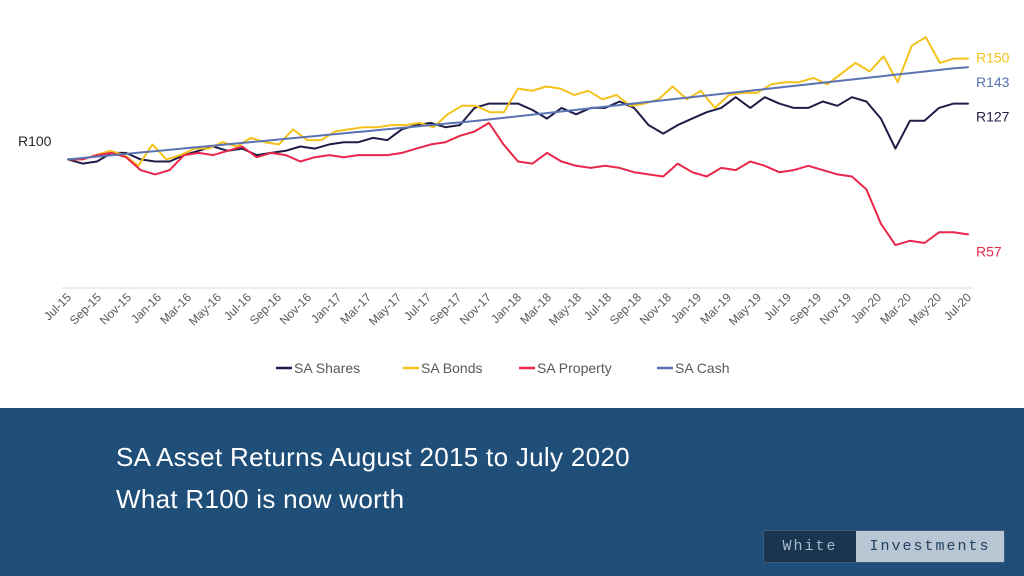  I want to click on x-tick-jan-17: Jan-17, so click(326, 308).